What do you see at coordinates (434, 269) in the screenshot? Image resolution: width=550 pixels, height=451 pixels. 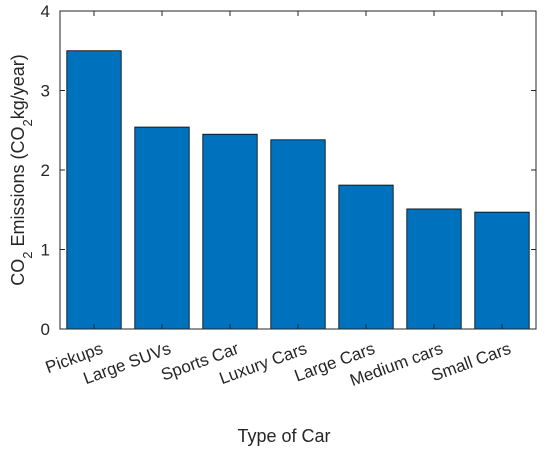 I see `bar-medium-cars` at bounding box center [434, 269].